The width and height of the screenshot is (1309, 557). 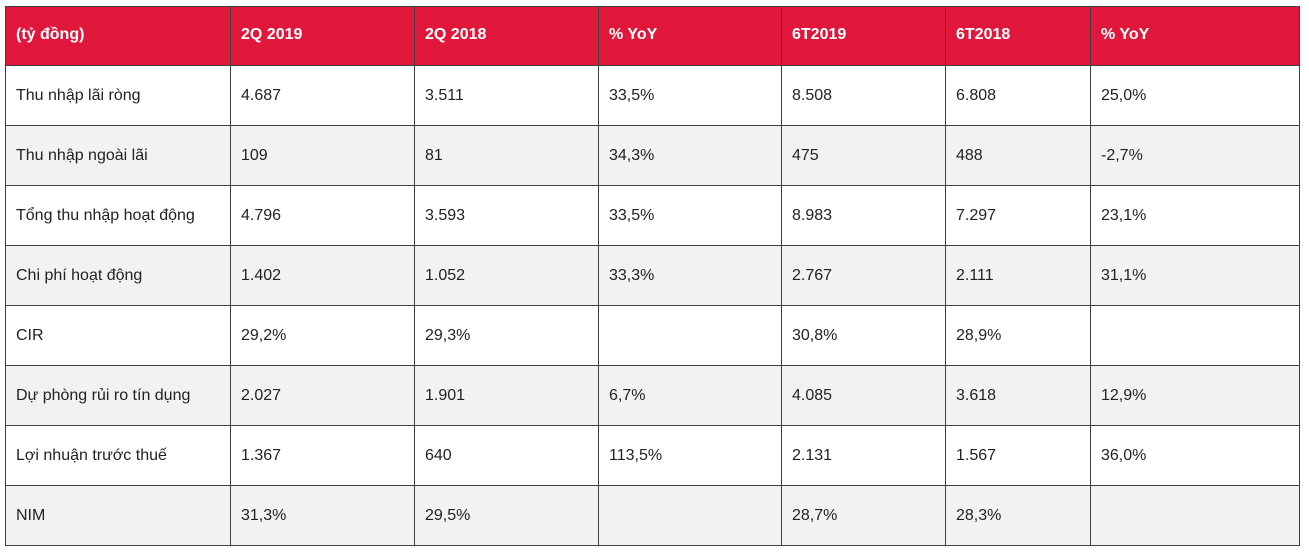 I want to click on table-cell: 4.085, so click(x=863, y=395).